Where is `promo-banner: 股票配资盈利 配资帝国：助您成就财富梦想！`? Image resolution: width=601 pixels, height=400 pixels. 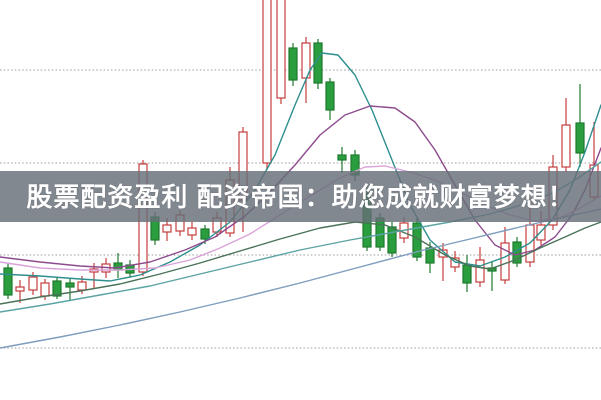 promo-banner: 股票配资盈利 配资帝国：助您成就财富梦想！ is located at coordinates (300, 196).